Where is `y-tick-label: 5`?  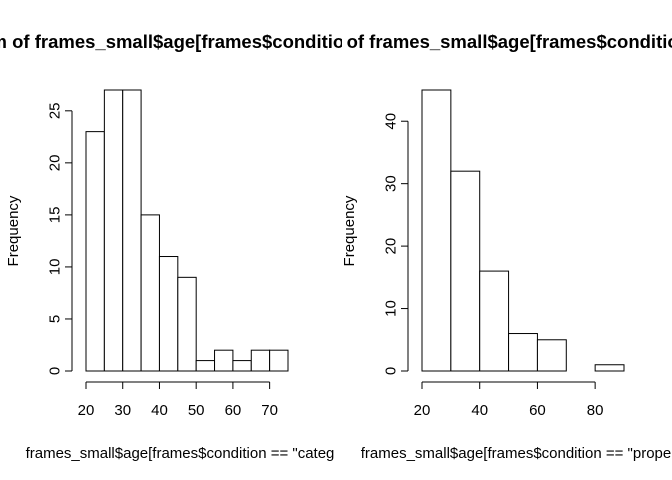 y-tick-label: 5 is located at coordinates (55, 319).